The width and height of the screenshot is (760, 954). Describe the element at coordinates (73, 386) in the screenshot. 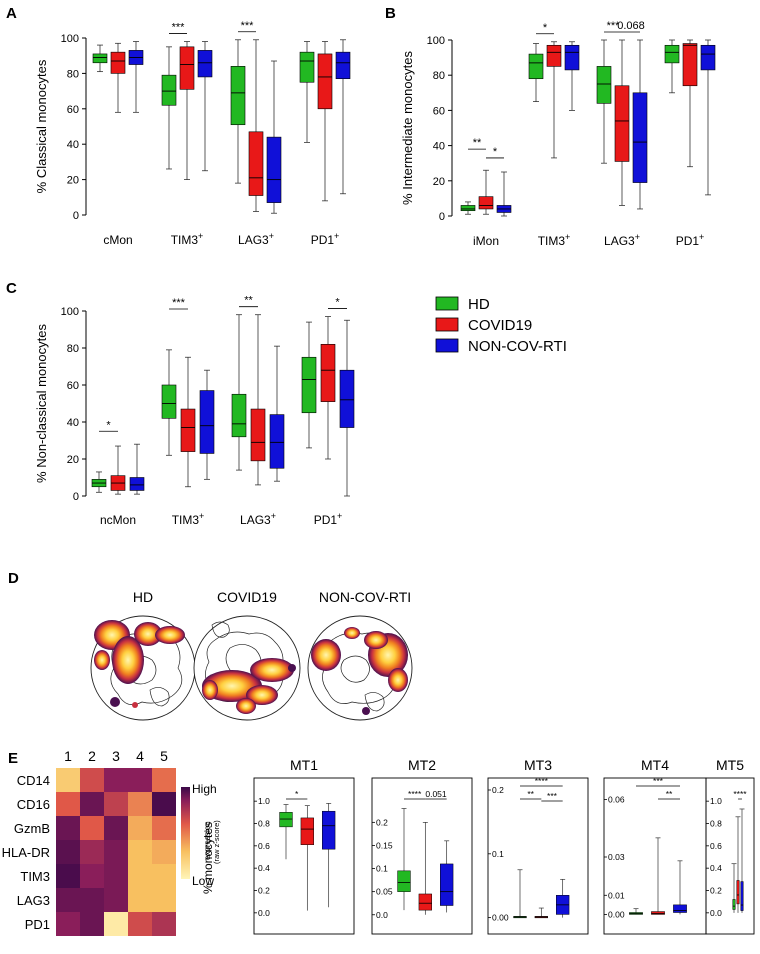

I see `y-tick-label: 60` at that location.